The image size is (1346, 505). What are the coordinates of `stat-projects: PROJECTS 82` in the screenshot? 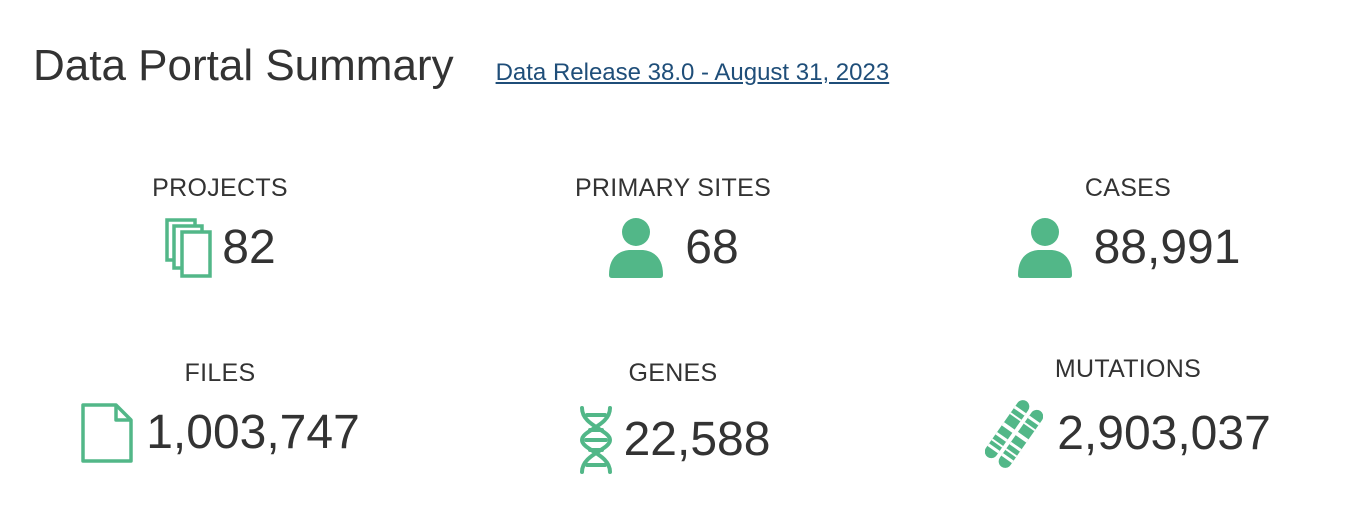 It's located at (220, 226).